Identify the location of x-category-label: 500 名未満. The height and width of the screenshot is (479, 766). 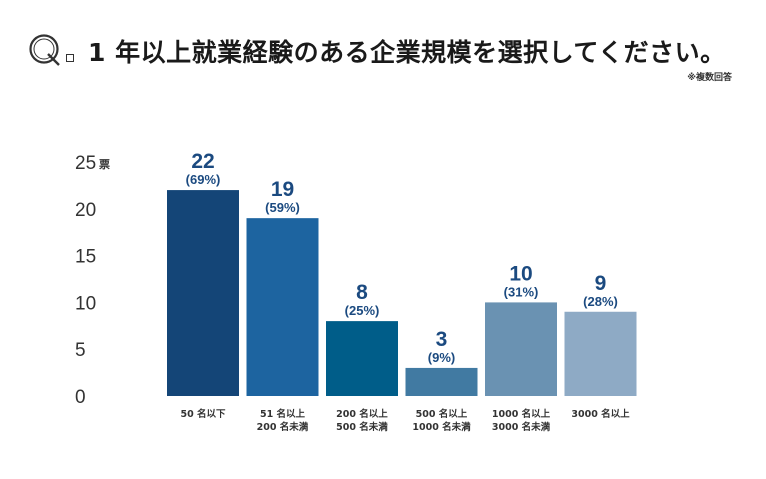
(362, 427).